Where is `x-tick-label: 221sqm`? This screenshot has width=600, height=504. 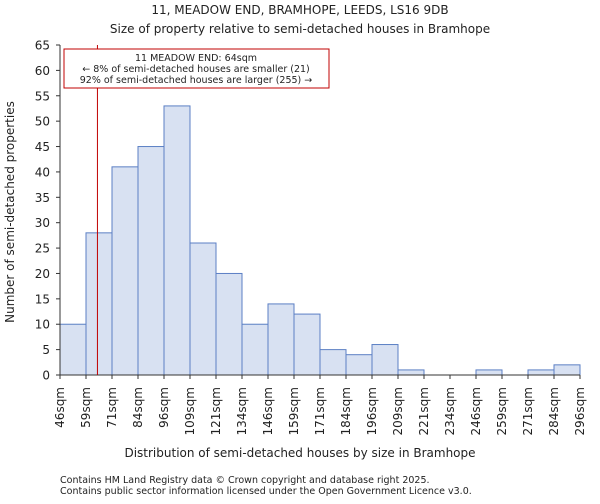 x-tick-label: 221sqm is located at coordinates (424, 411).